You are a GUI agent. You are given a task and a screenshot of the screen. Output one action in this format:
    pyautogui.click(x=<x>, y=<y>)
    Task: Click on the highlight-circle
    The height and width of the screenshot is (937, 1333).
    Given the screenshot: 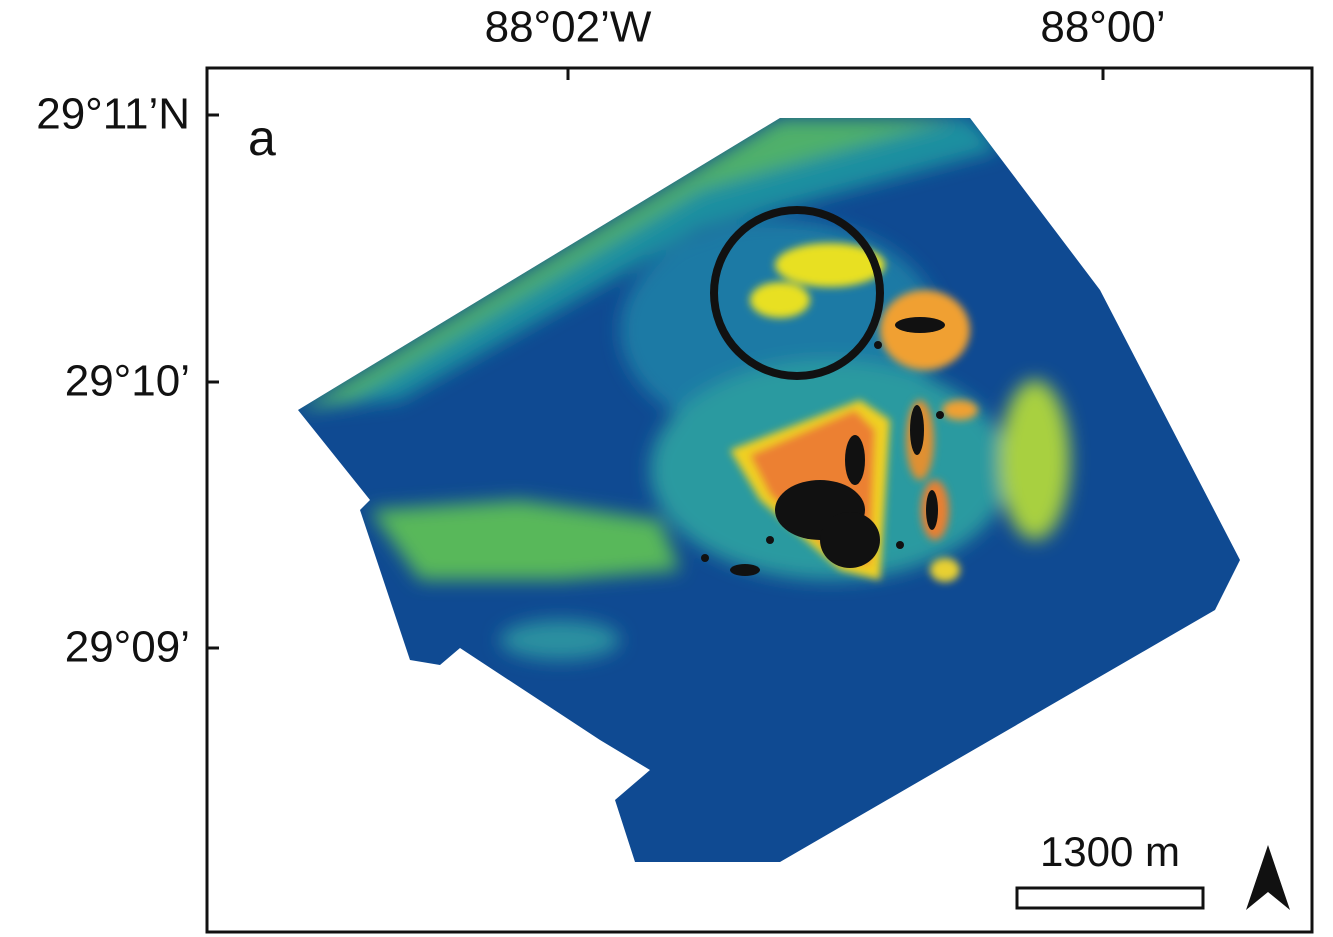 What is the action you would take?
    pyautogui.click(x=797, y=293)
    